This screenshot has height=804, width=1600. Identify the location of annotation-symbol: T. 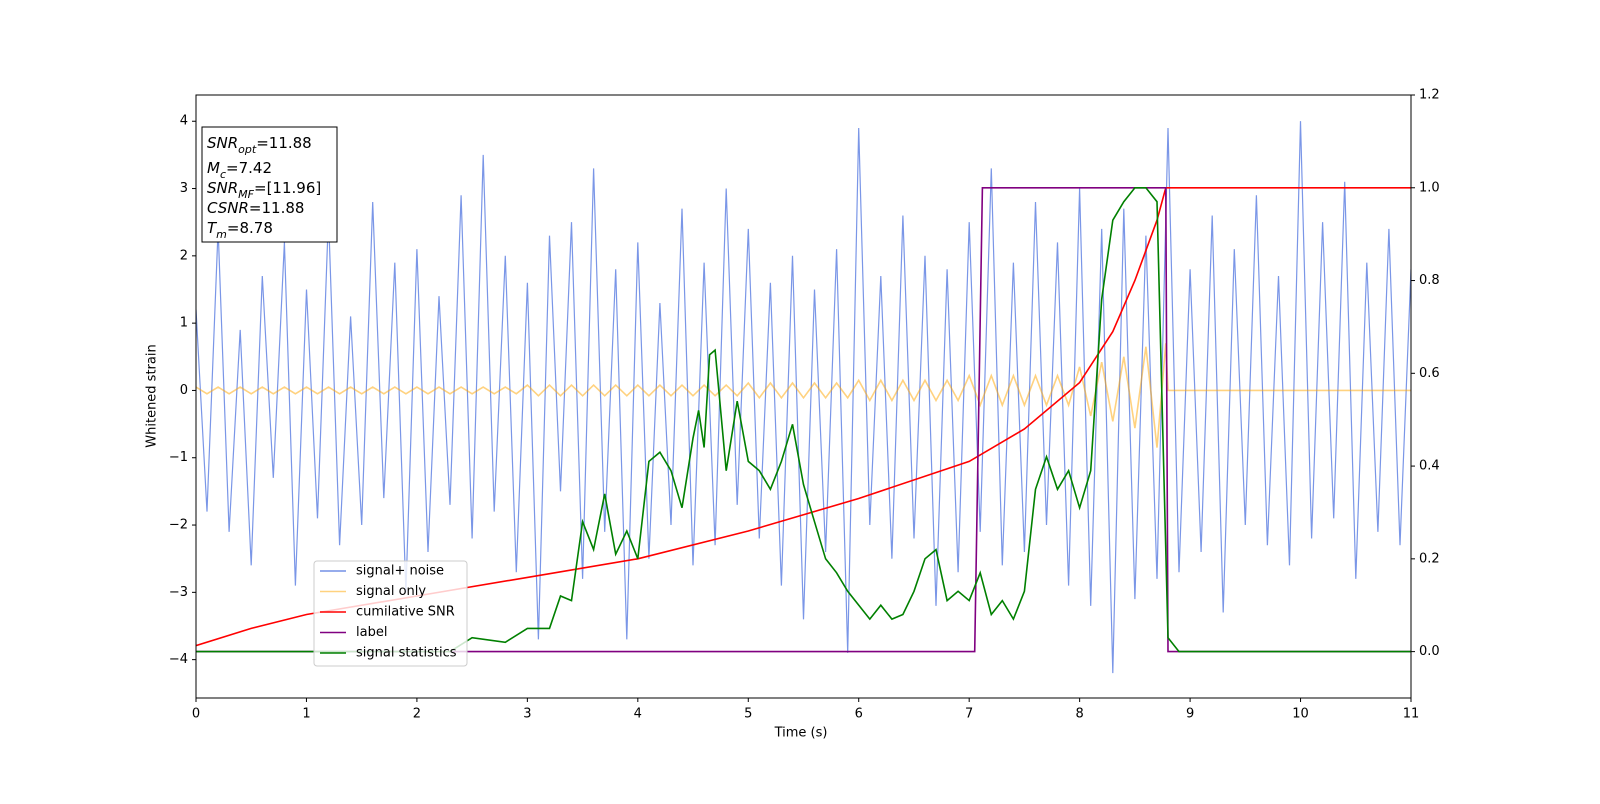
(212, 228).